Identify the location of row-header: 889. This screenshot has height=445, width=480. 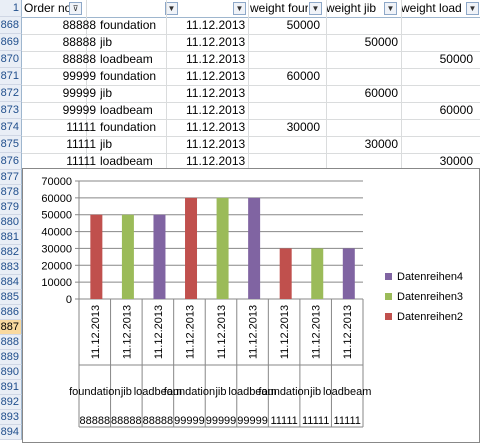
(11, 357).